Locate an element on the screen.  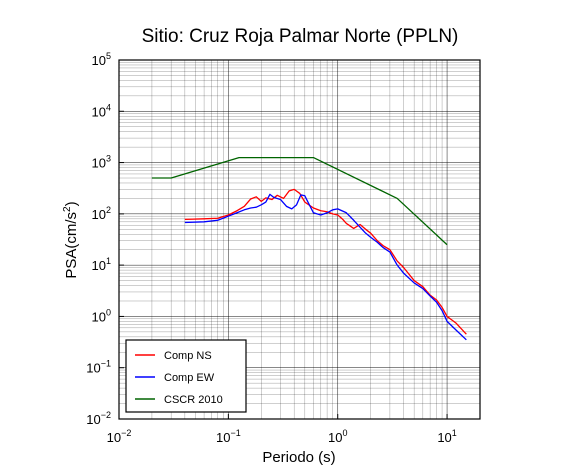
x-axis-label: Periodo (s) is located at coordinates (298, 457).